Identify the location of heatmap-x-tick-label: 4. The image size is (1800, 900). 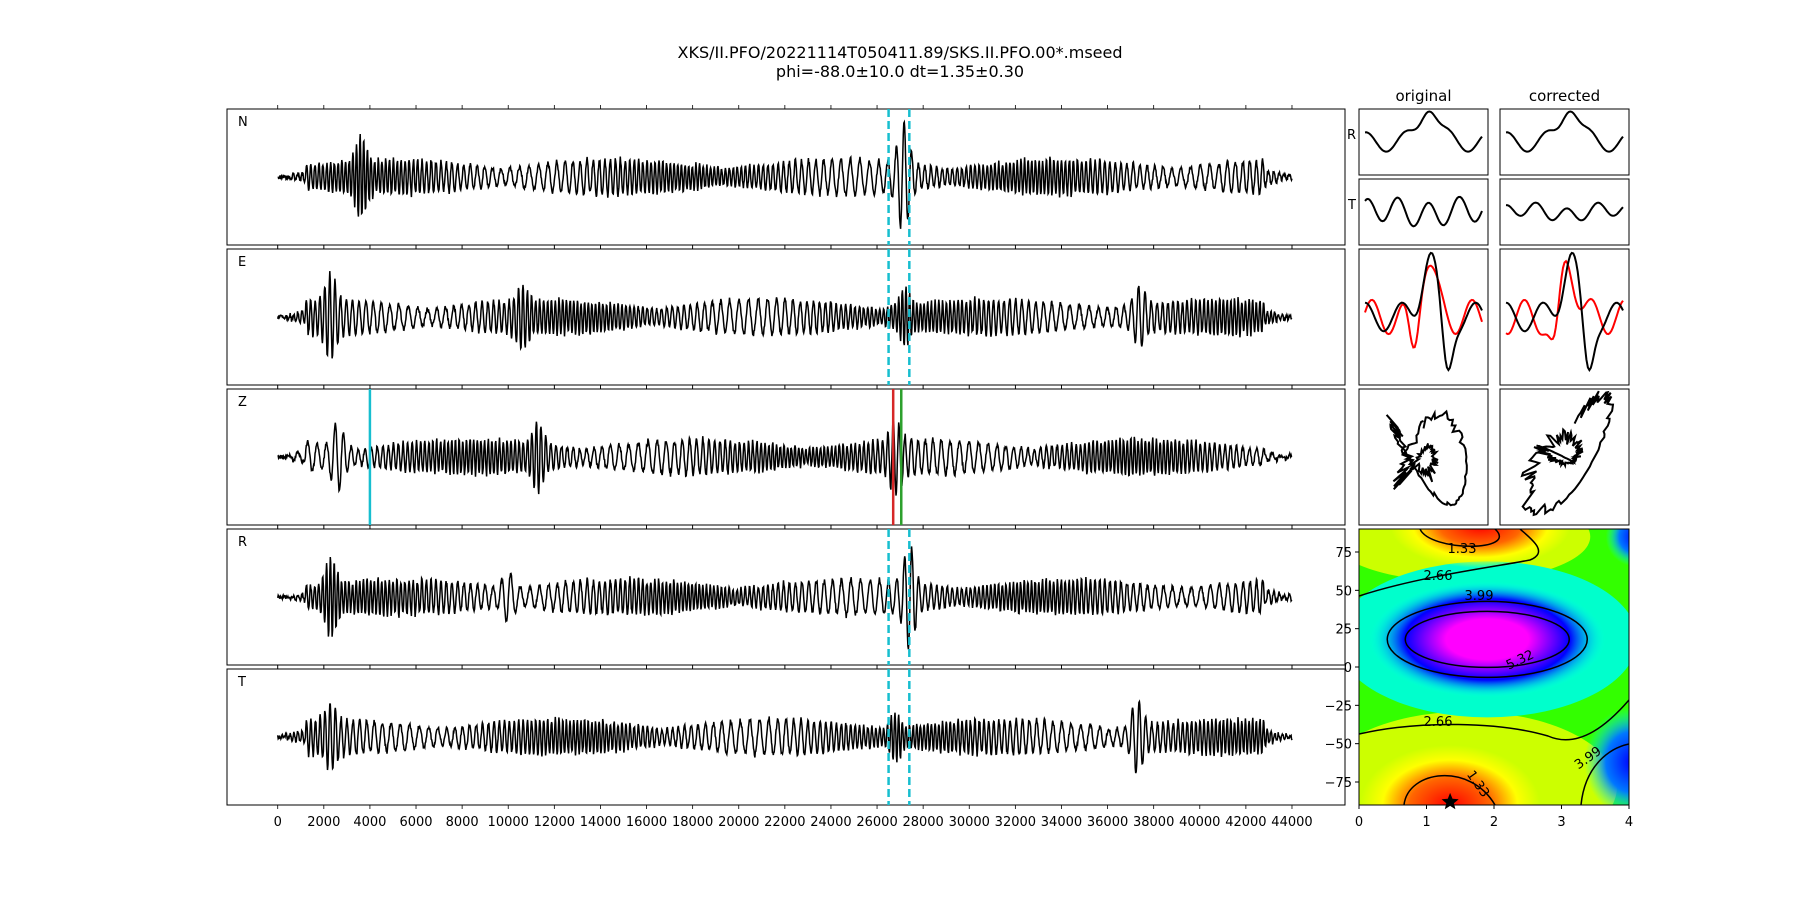
(1629, 822).